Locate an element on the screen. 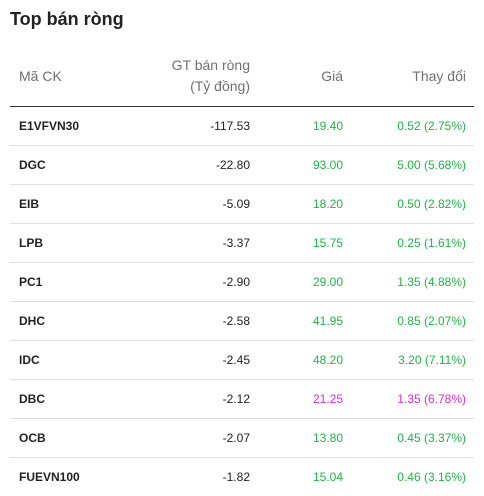  symbol-cell: OCB is located at coordinates (74, 438).